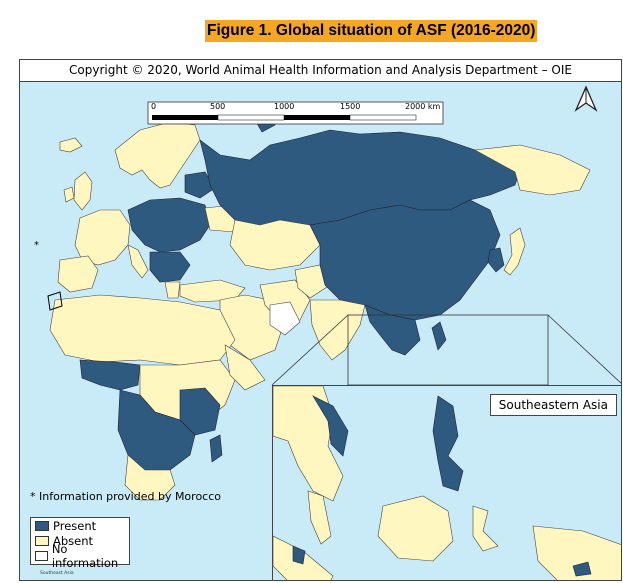 This screenshot has width=623, height=583. Describe the element at coordinates (102, 237) in the screenshot. I see `region-western-europe` at that location.